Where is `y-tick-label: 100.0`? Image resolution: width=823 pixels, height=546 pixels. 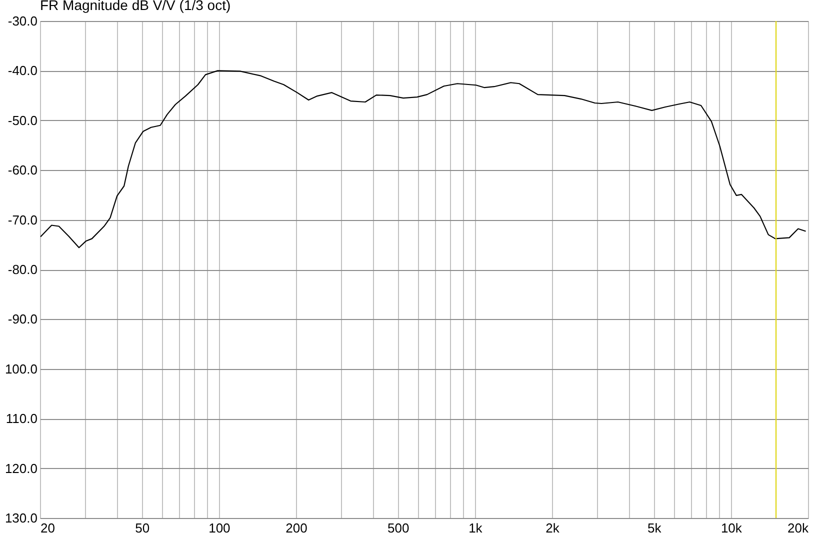 y-tick-label: 100.0 is located at coordinates (21, 368).